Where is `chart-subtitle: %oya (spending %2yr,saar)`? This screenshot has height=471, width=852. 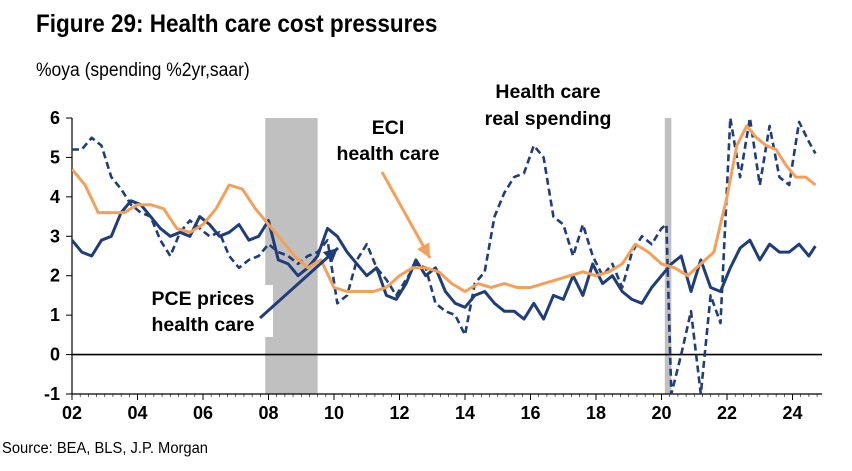 chart-subtitle: %oya (spending %2yr,saar) is located at coordinates (143, 70).